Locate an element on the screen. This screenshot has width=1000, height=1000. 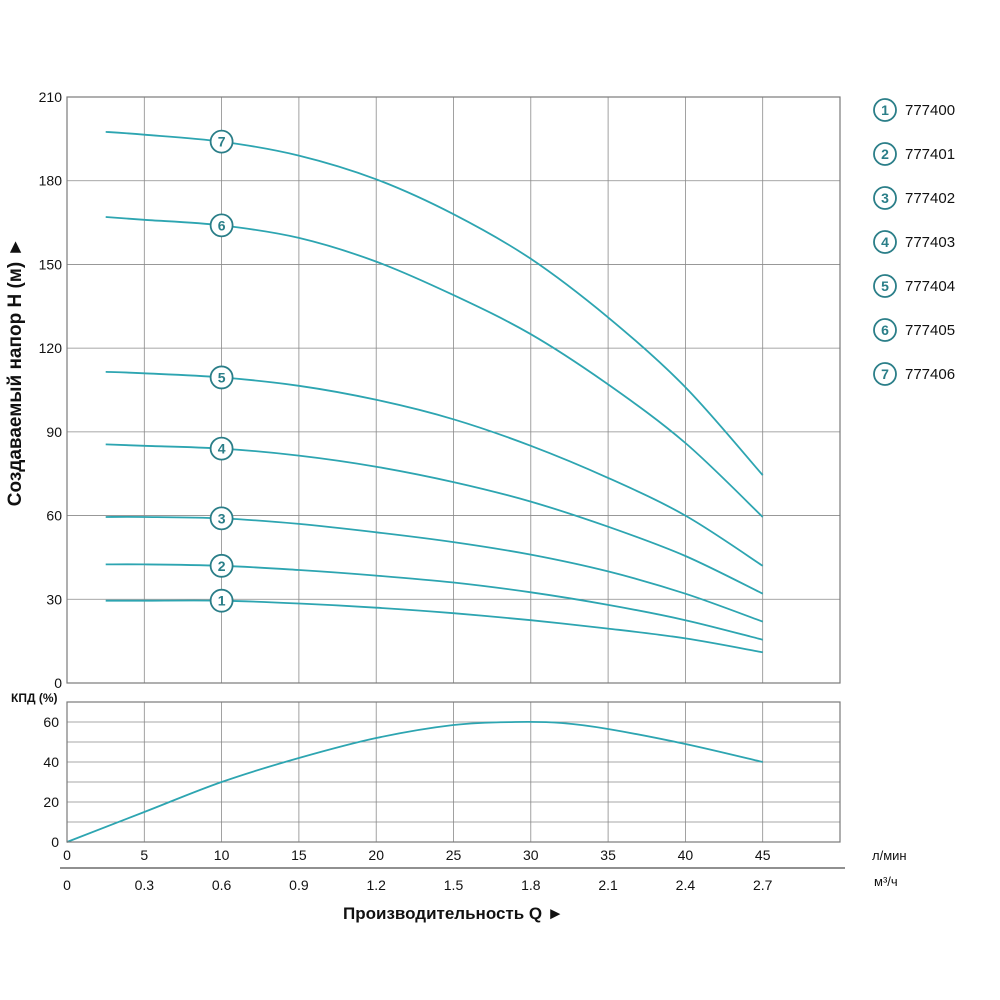
x-tick-m3h: 0.3 is located at coordinates (145, 885).